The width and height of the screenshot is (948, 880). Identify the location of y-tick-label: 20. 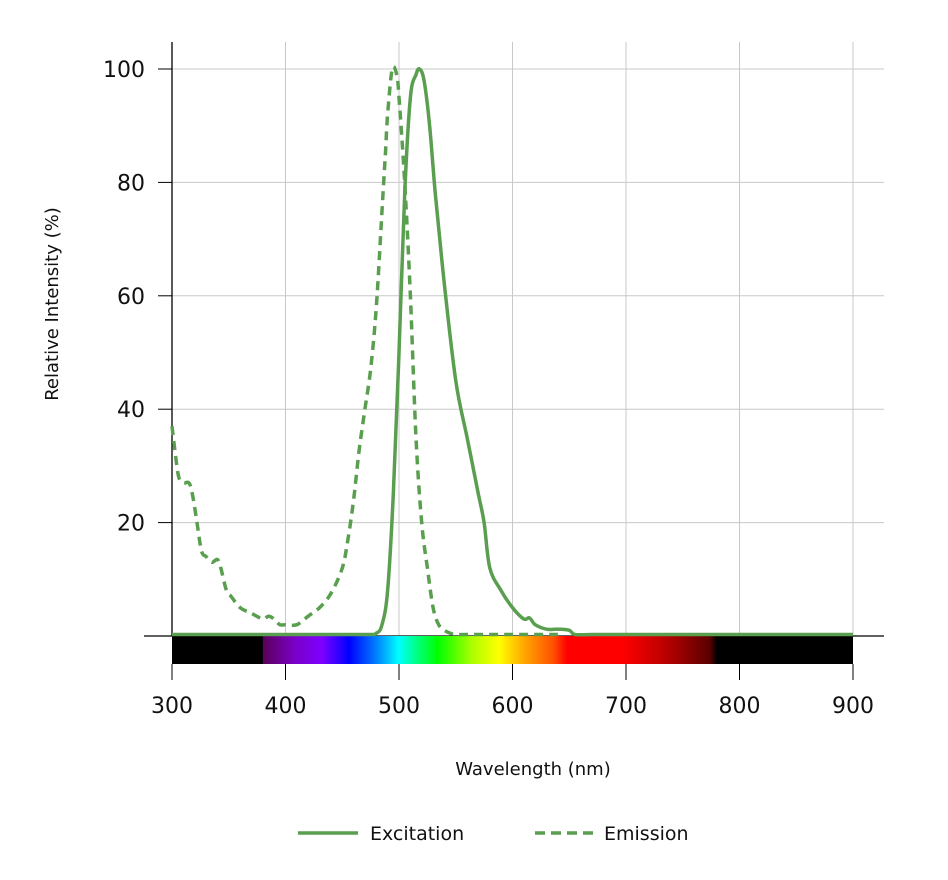
(131, 524).